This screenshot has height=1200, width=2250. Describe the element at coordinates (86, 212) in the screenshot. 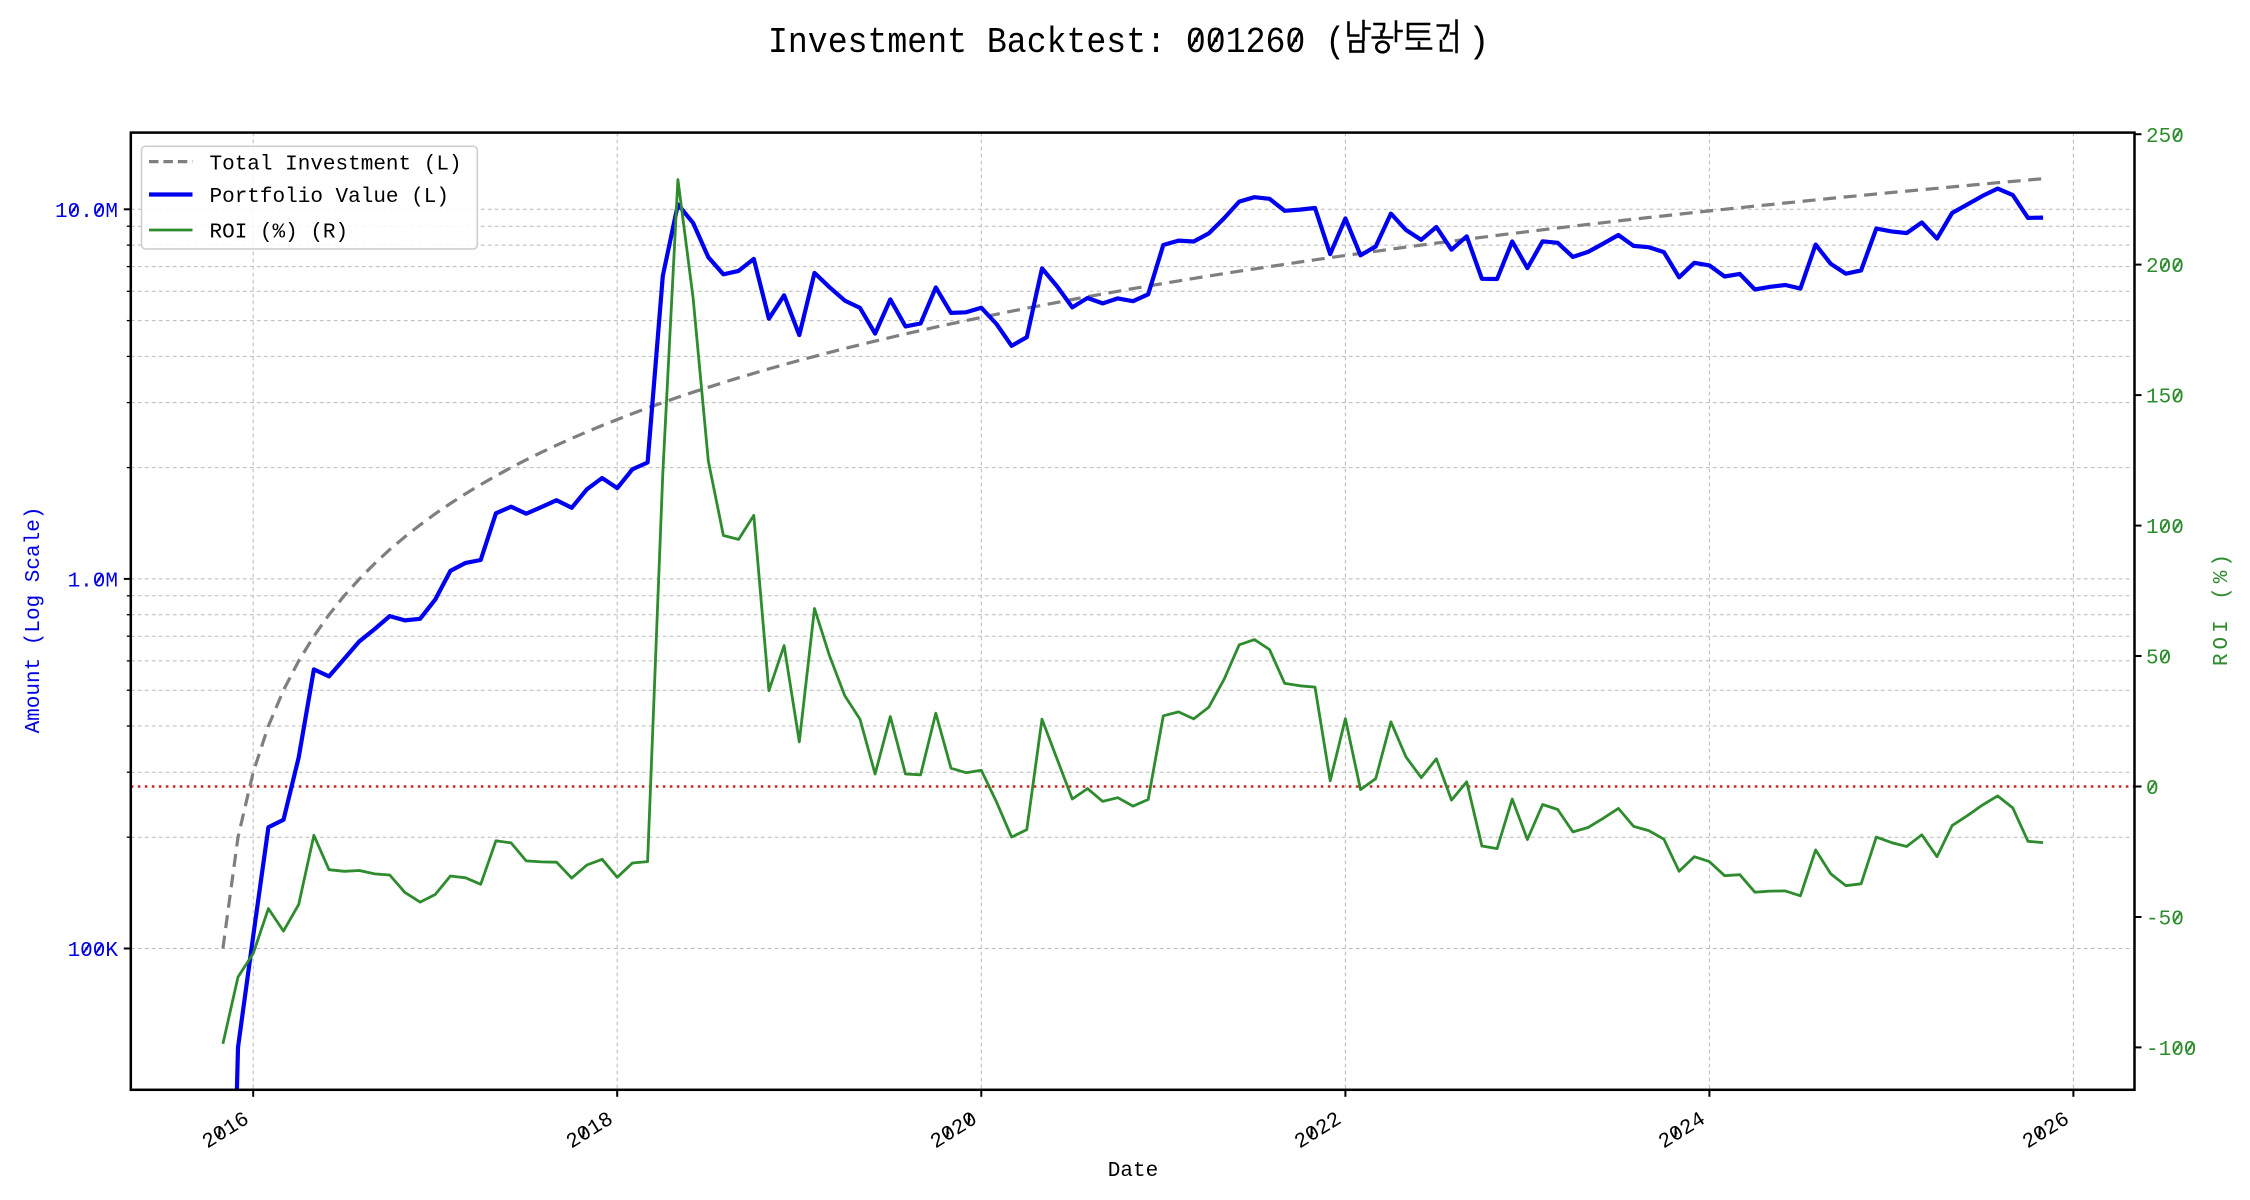

I see `svg-text: 10.0M` at that location.